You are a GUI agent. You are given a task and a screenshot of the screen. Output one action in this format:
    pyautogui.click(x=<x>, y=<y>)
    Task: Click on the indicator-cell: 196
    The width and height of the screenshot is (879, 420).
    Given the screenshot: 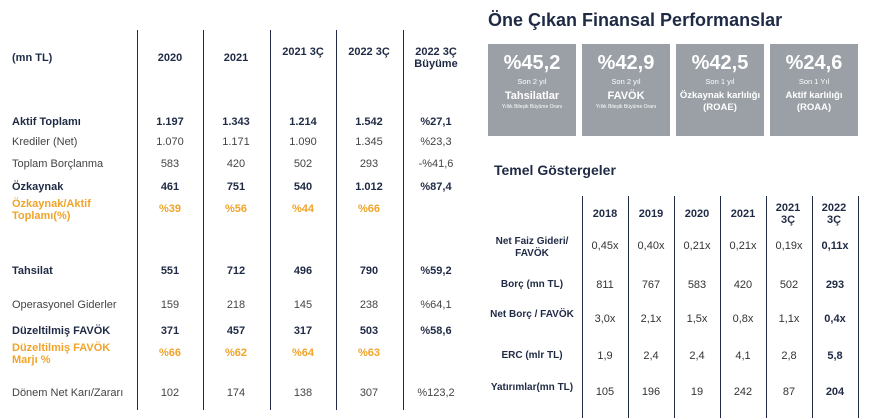 What is the action you would take?
    pyautogui.click(x=651, y=392)
    